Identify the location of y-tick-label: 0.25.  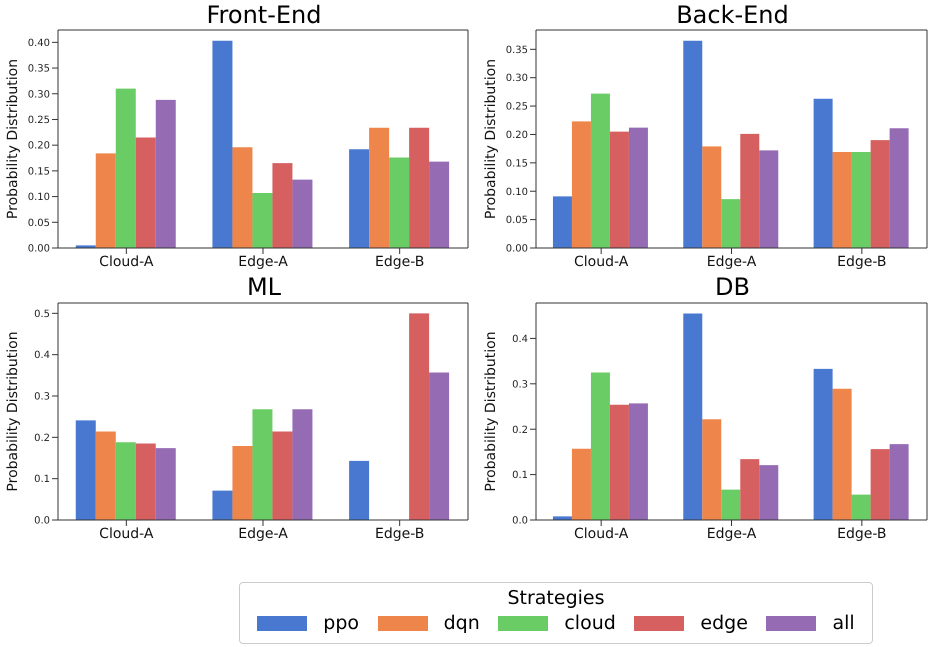
(517, 107).